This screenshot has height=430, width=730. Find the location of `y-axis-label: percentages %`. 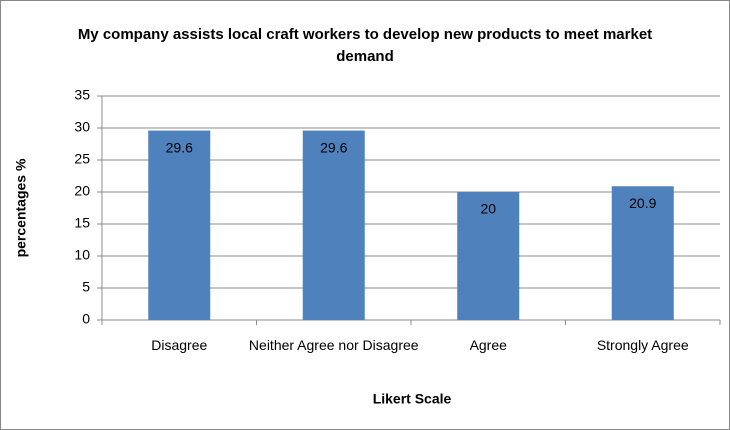

y-axis-label: percentages % is located at coordinates (21, 207).